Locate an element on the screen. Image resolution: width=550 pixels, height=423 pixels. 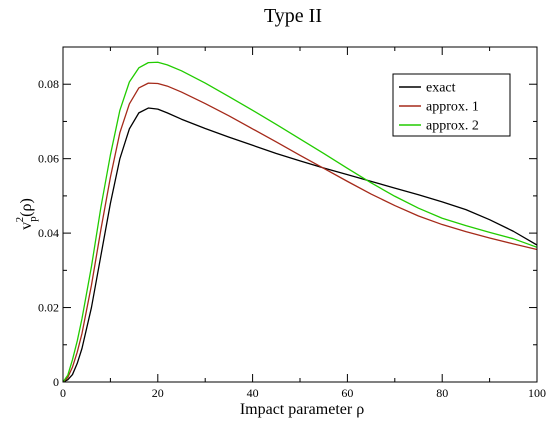
y-axis-label-superscript: 2 is located at coordinates (20, 220).